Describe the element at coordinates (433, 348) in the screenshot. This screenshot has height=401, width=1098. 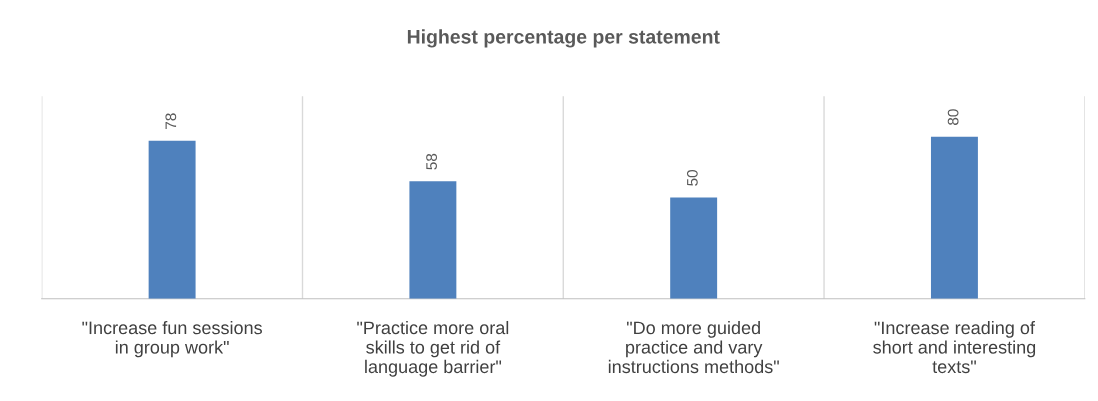
I see `x-tick-label: "Practice more oral skills to get rid of language barrier"` at that location.